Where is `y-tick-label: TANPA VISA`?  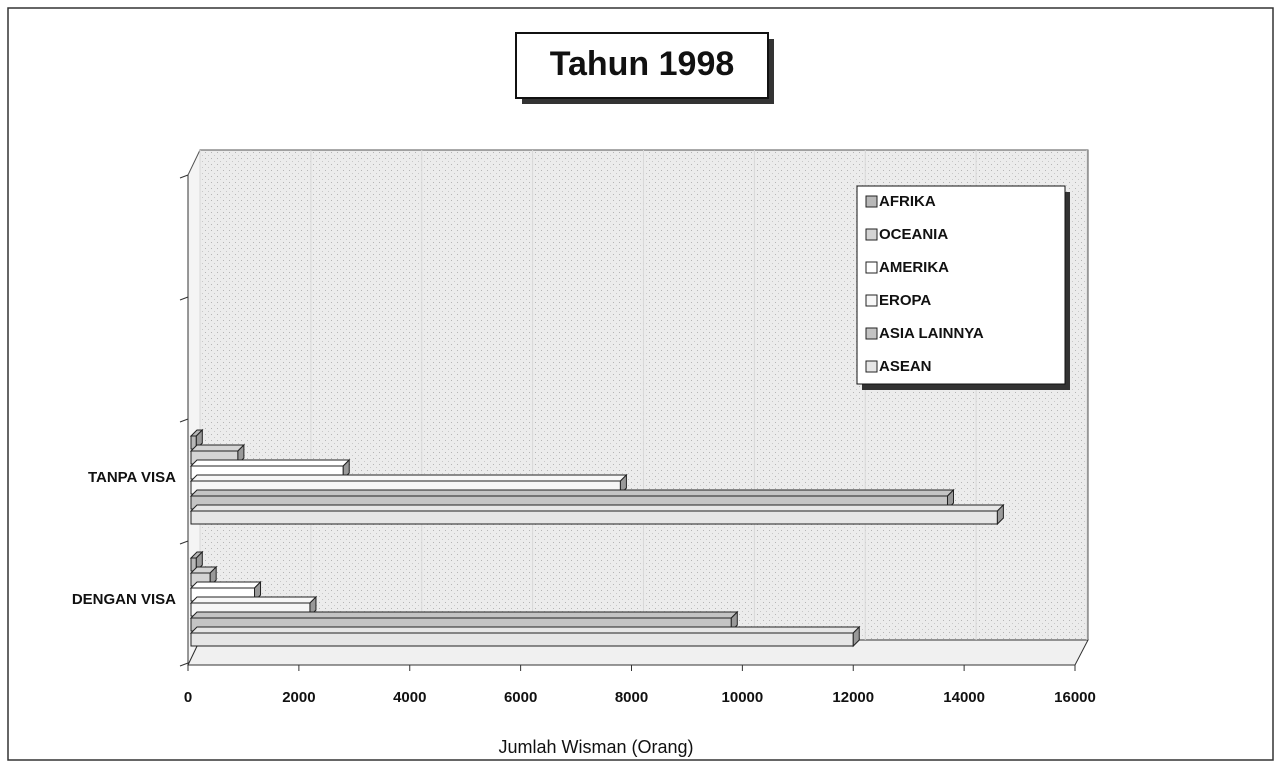
y-tick-label: TANPA VISA is located at coordinates (132, 477).